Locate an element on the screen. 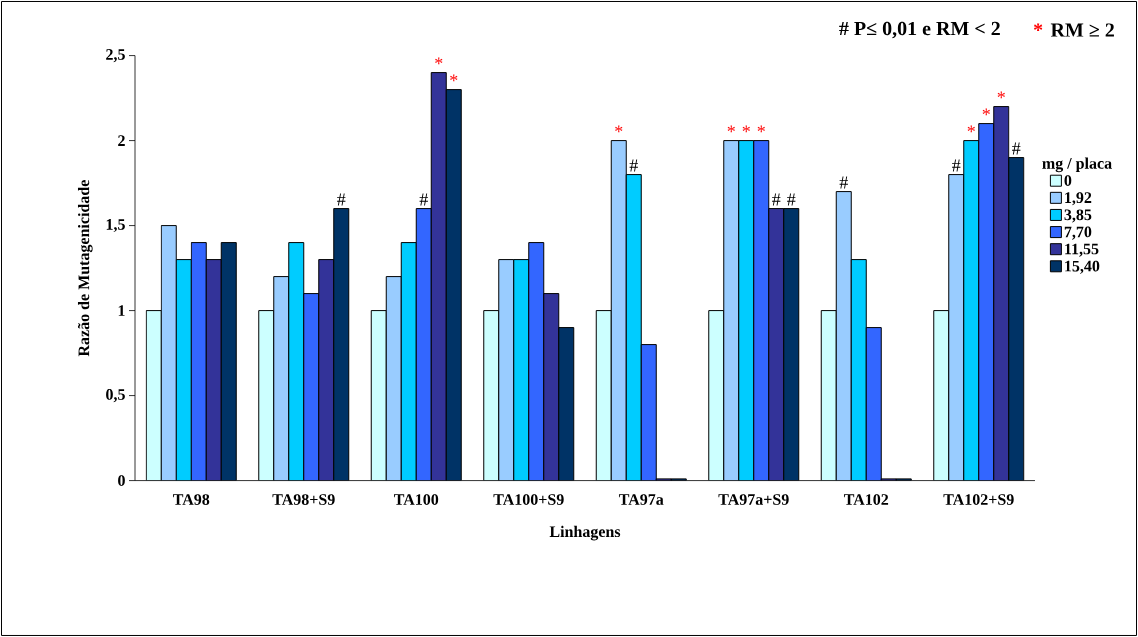  x-tick-label: TA98 is located at coordinates (191, 499).